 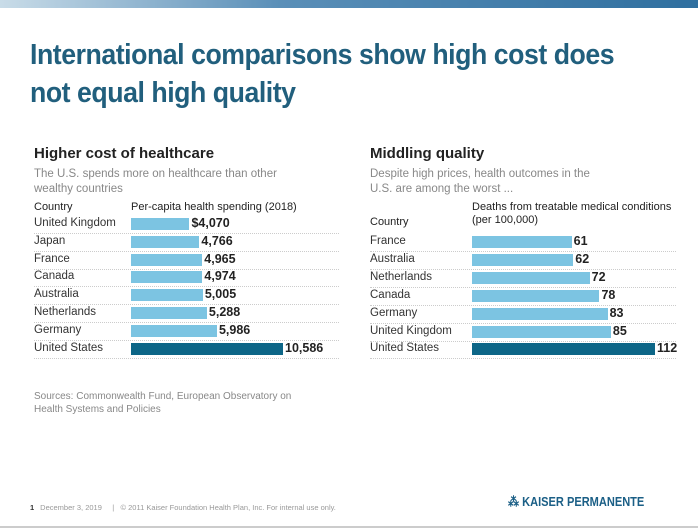 I want to click on chart-row: United Kingdom 85, so click(x=523, y=332).